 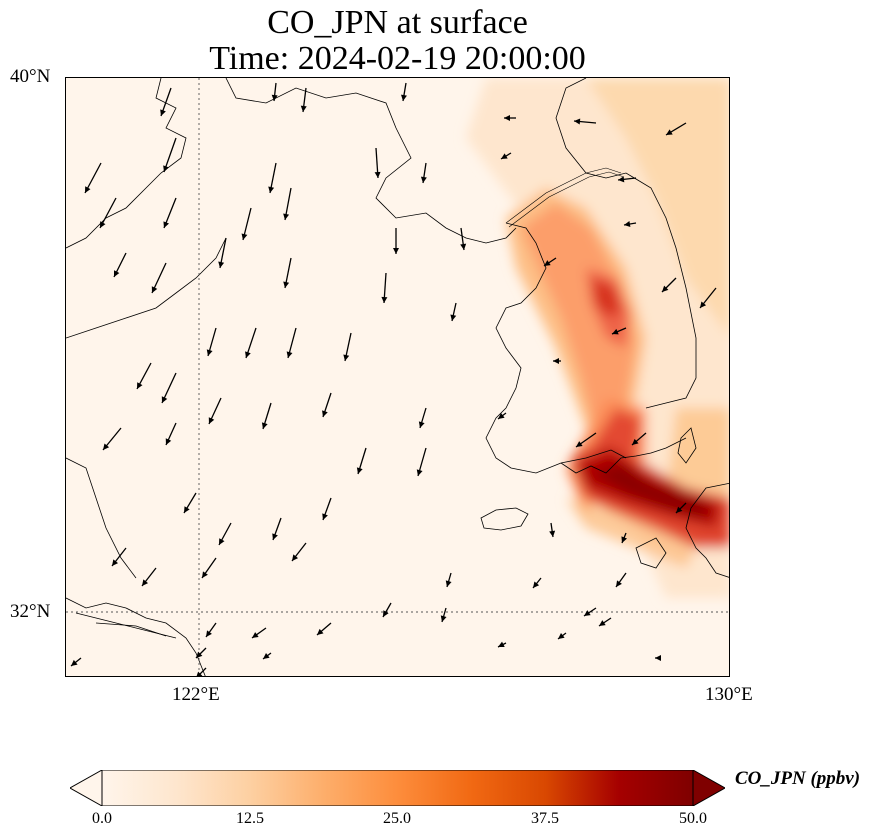 I want to click on plot-title-line2: Time: 2024-02-19 20:00:00, so click(x=397, y=58).